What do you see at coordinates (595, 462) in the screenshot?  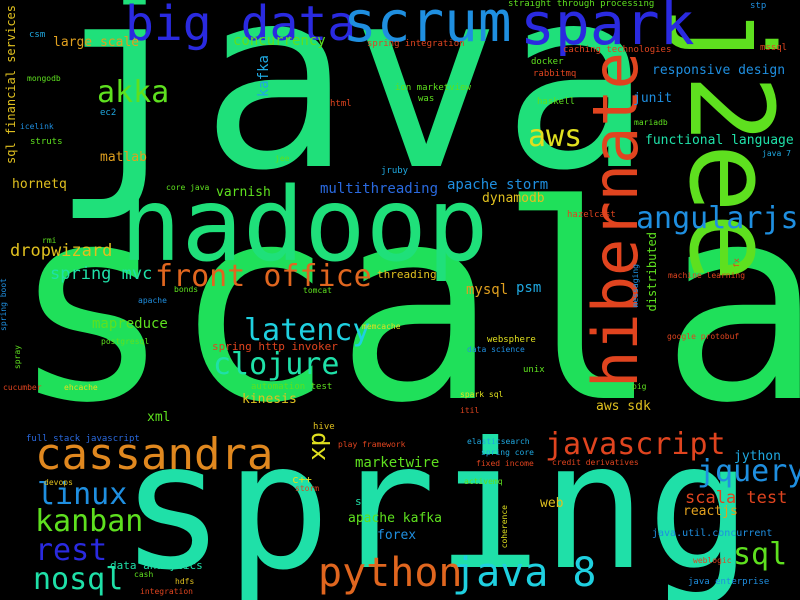 I see `word-credit-derivatives: credit derivatives` at bounding box center [595, 462].